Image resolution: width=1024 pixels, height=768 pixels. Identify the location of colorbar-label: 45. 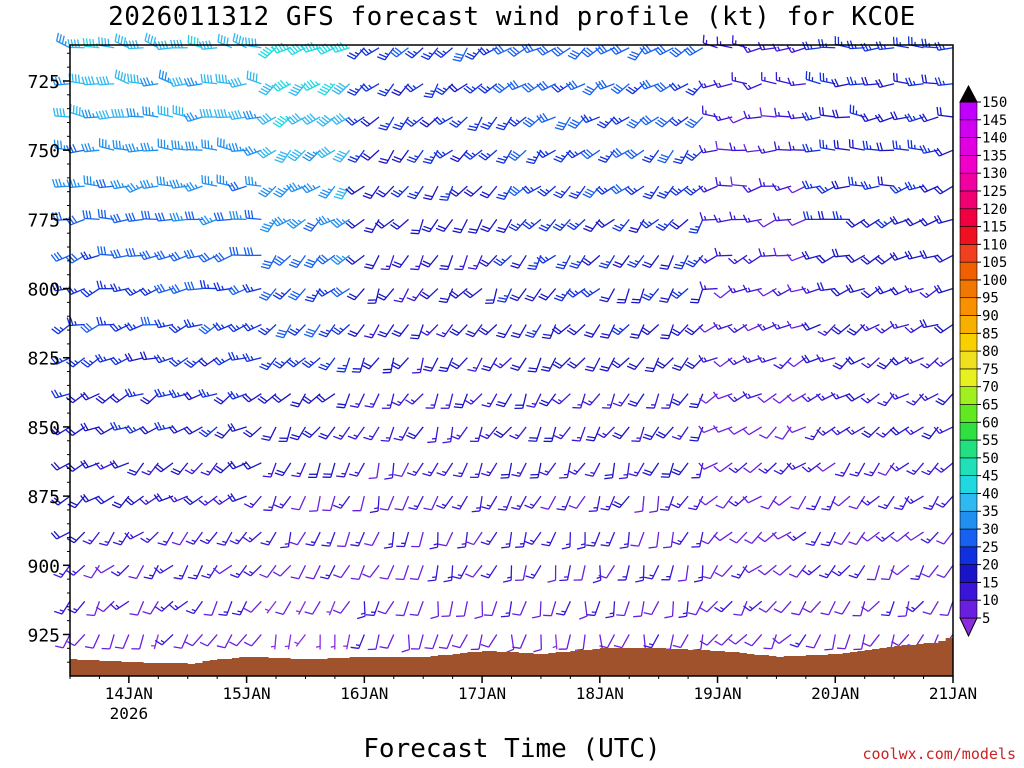
(990, 477).